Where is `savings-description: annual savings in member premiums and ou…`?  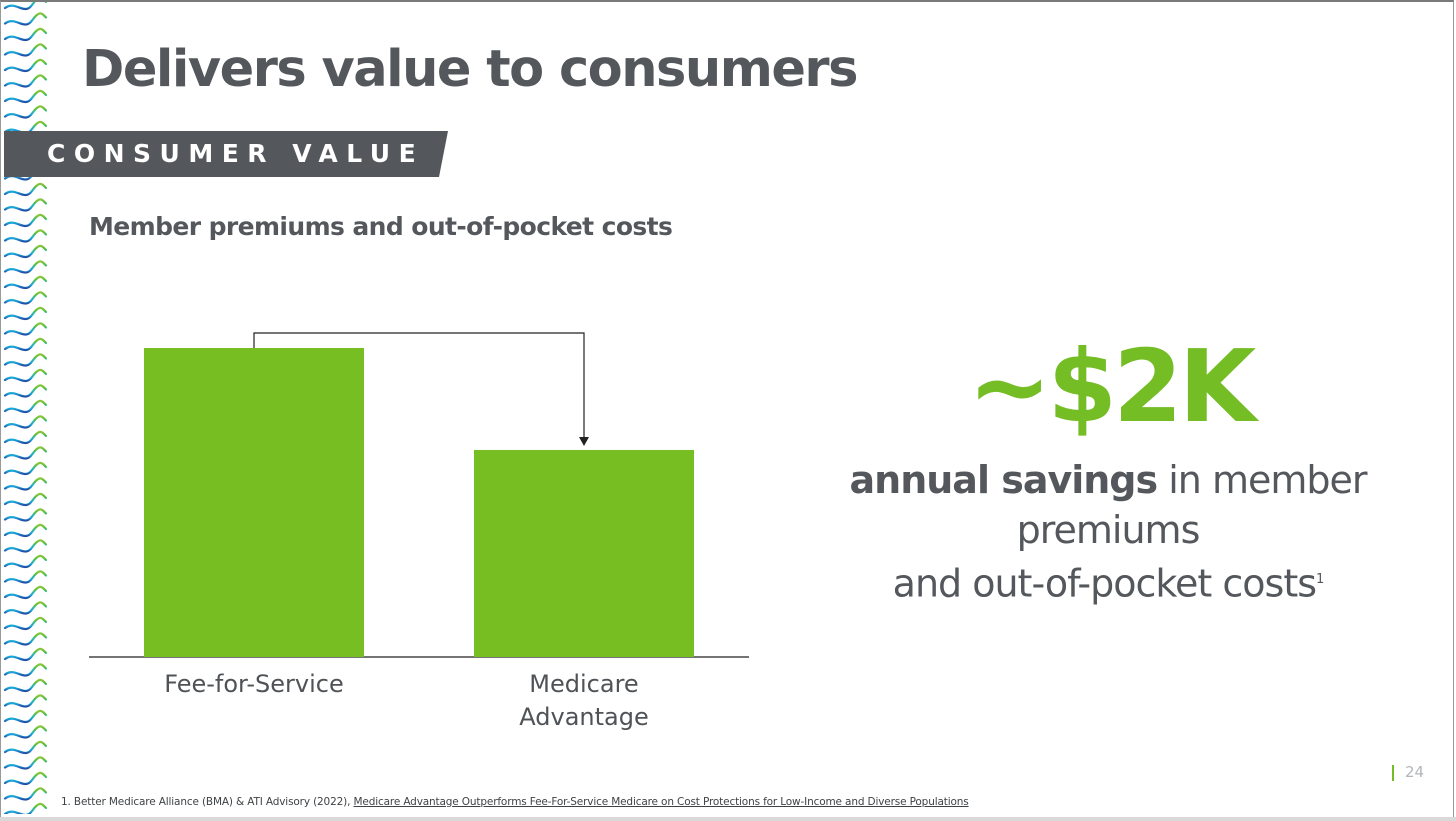
savings-description: annual savings in member premiums and ou… is located at coordinates (1108, 532).